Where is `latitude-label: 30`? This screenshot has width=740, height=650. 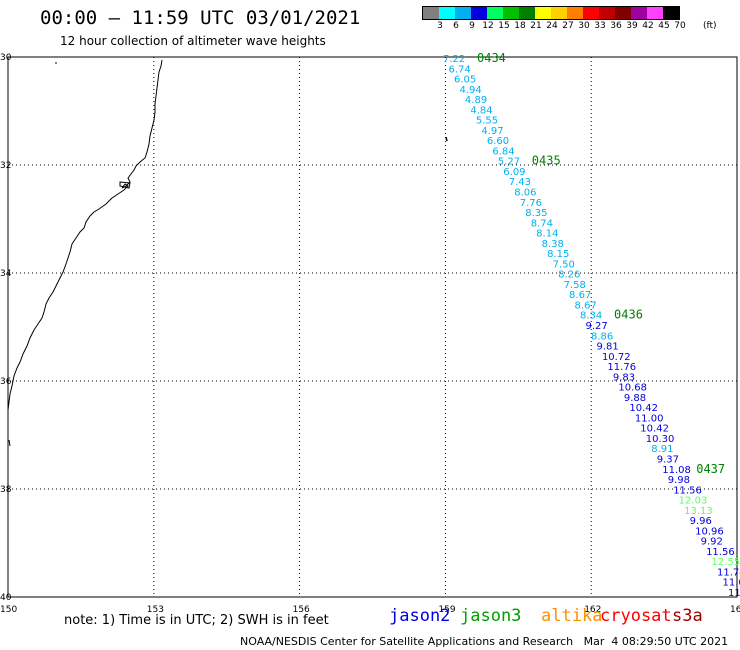
latitude-label: 30 is located at coordinates (6, 58).